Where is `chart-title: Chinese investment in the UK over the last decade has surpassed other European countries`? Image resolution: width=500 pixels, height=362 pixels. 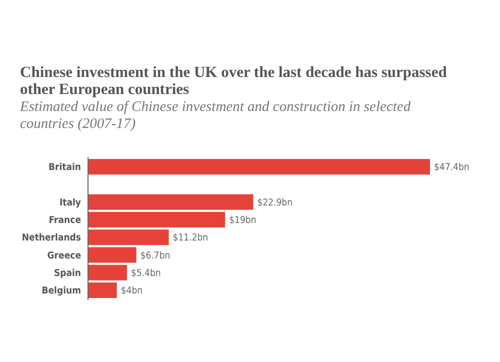 chart-title: Chinese investment in the UK over the last decade has surpassed other European countries is located at coordinates (234, 81).